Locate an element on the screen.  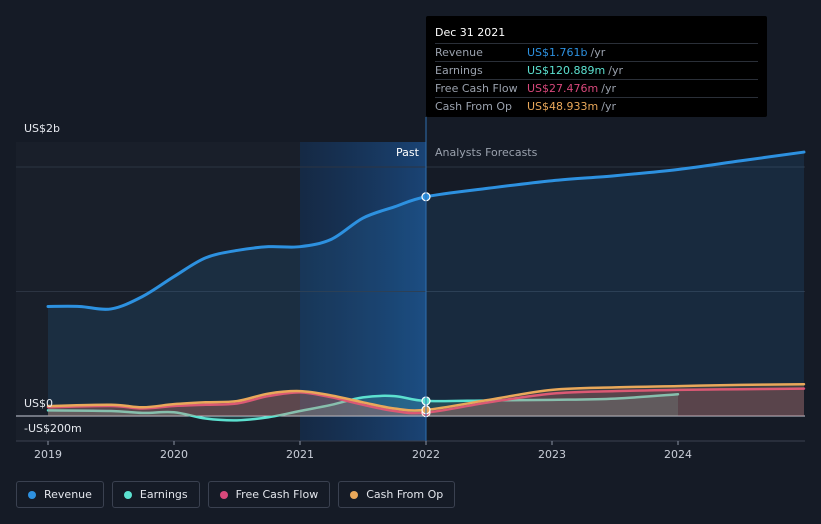
tooltip-value: US$27.476m is located at coordinates (563, 88).